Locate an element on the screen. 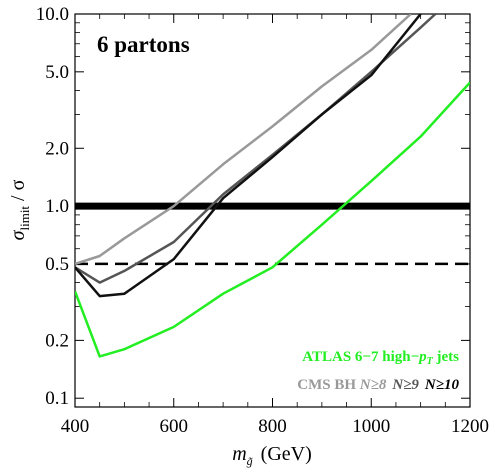 The height and width of the screenshot is (475, 495). y-axis-label-main: σ is located at coordinates (18, 234).